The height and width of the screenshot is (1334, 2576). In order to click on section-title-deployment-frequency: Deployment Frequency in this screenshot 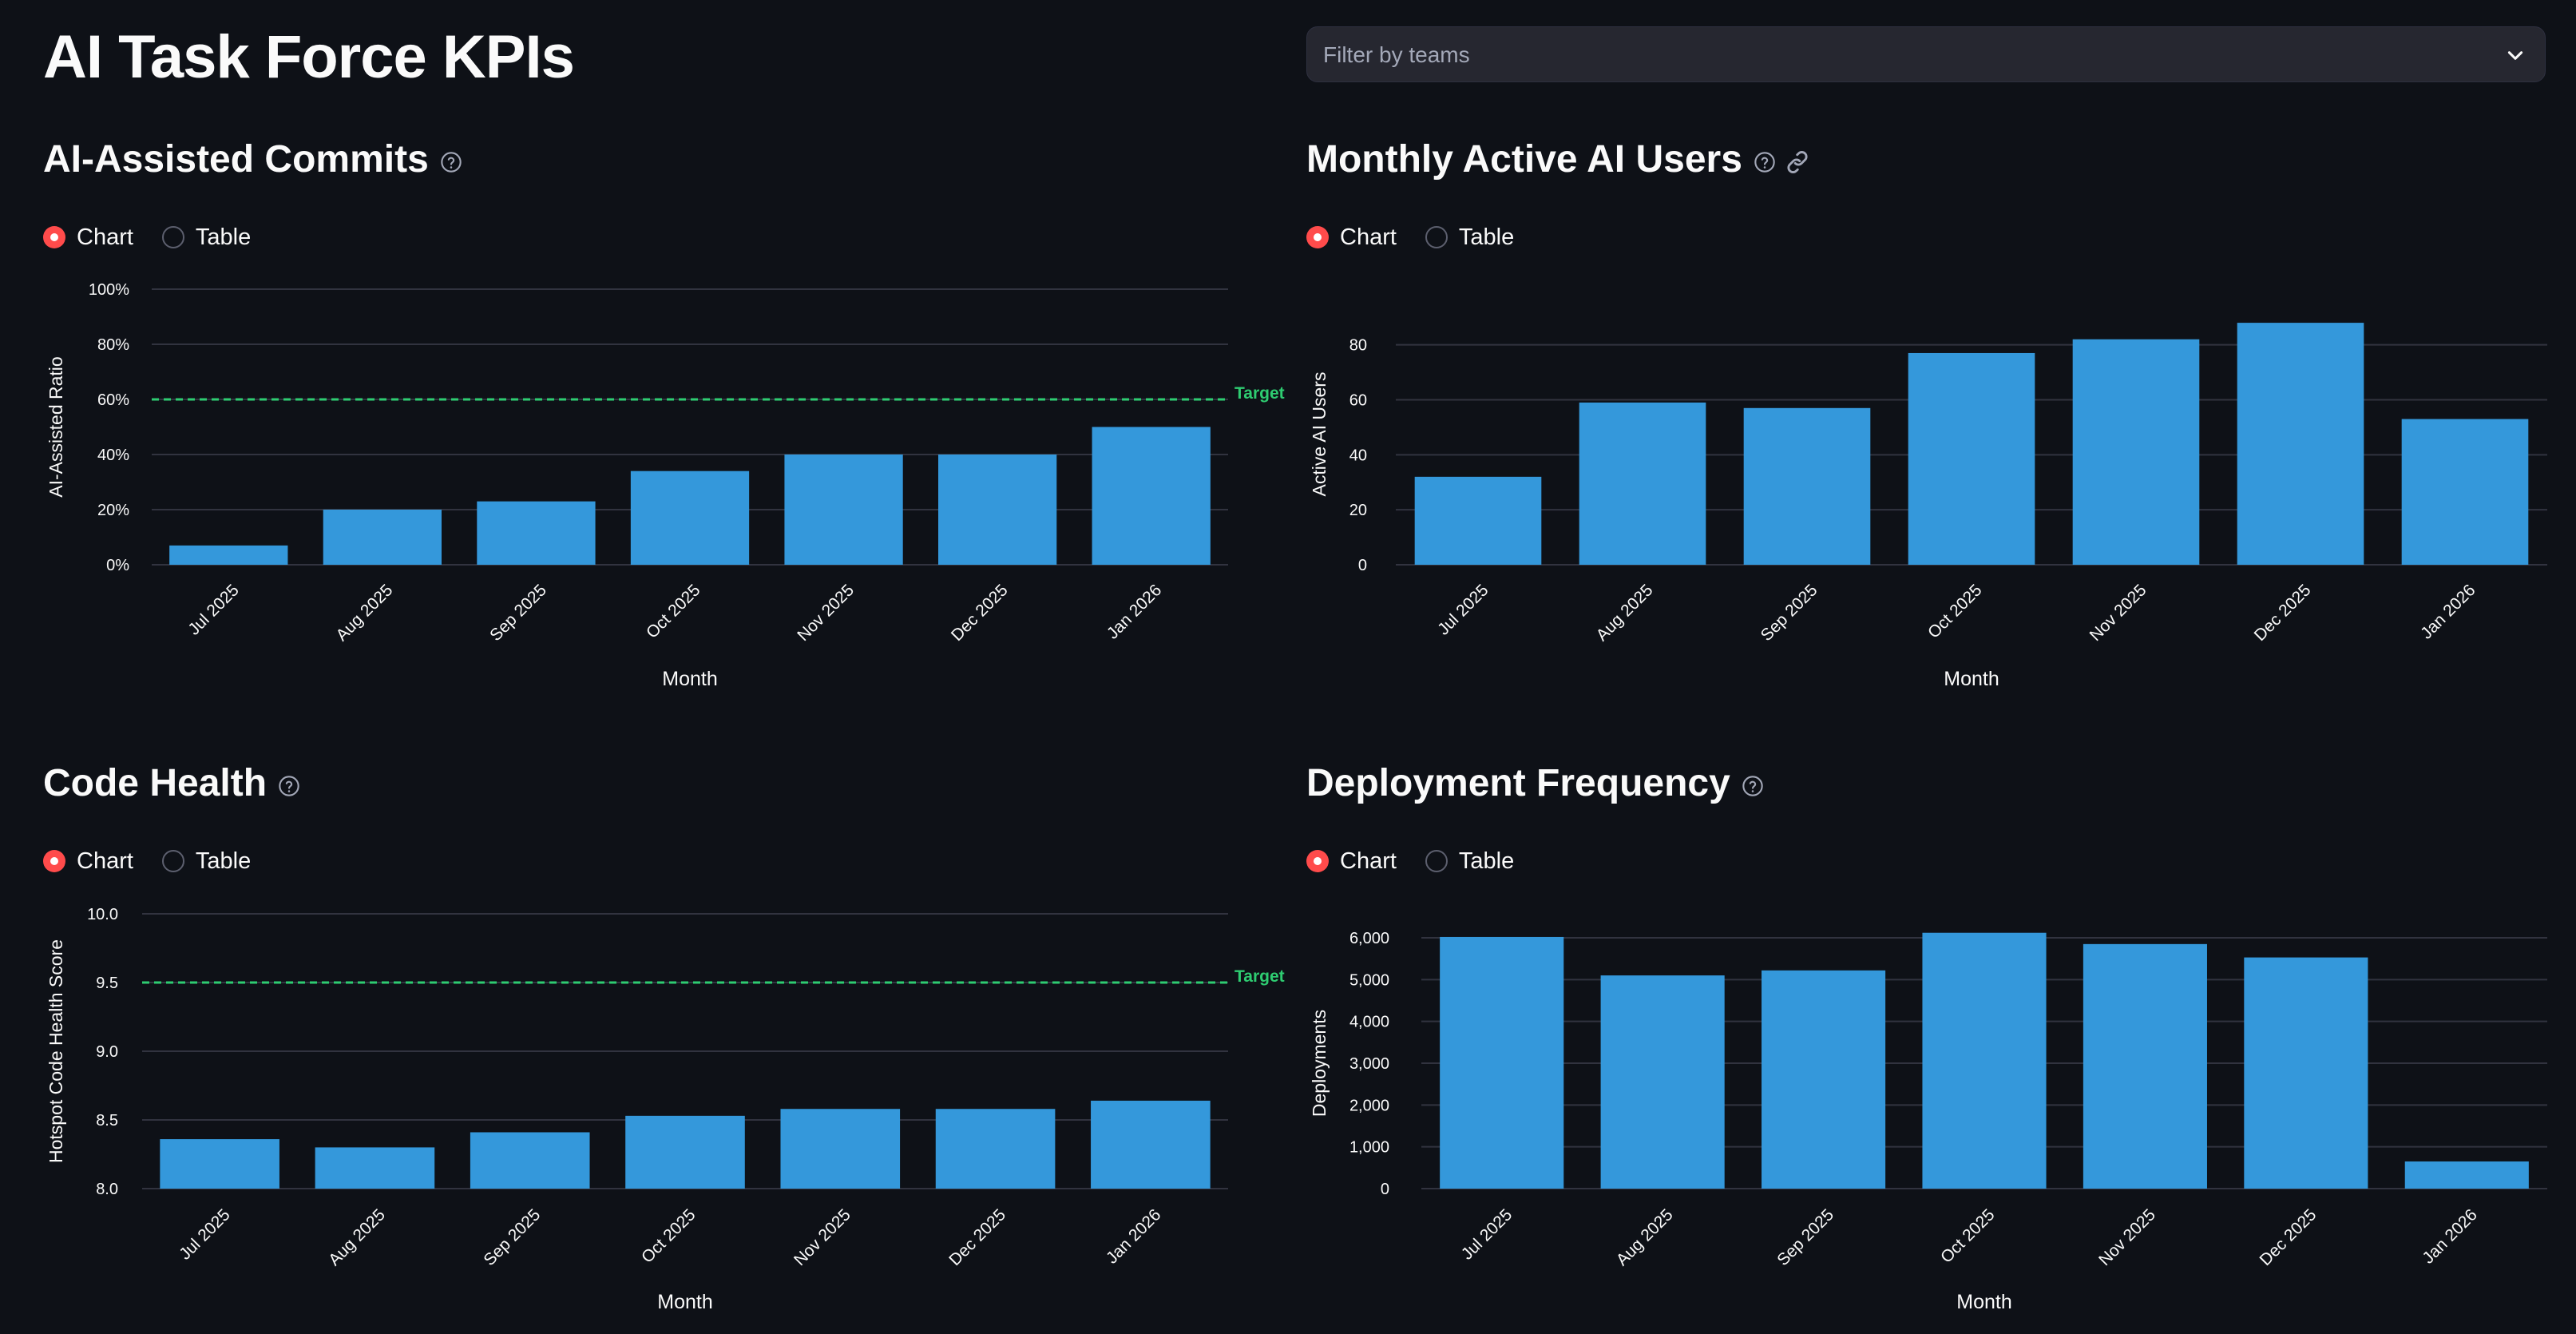, I will do `click(1535, 784)`.